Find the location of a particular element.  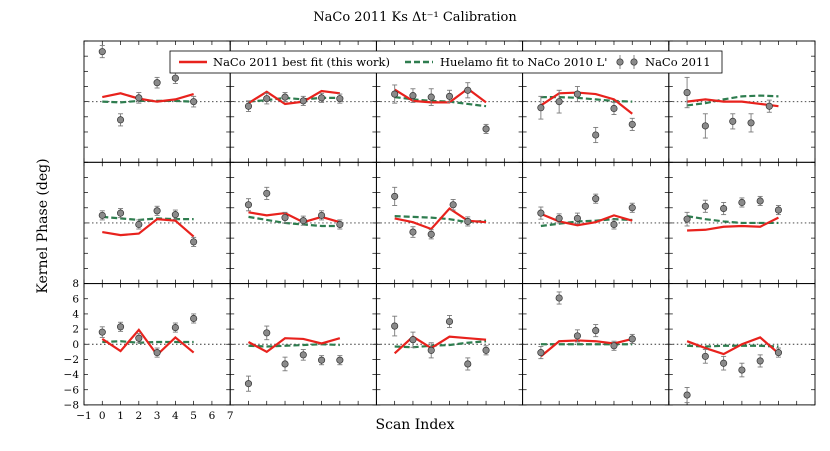

x-tick-label: 3 is located at coordinates (157, 416).